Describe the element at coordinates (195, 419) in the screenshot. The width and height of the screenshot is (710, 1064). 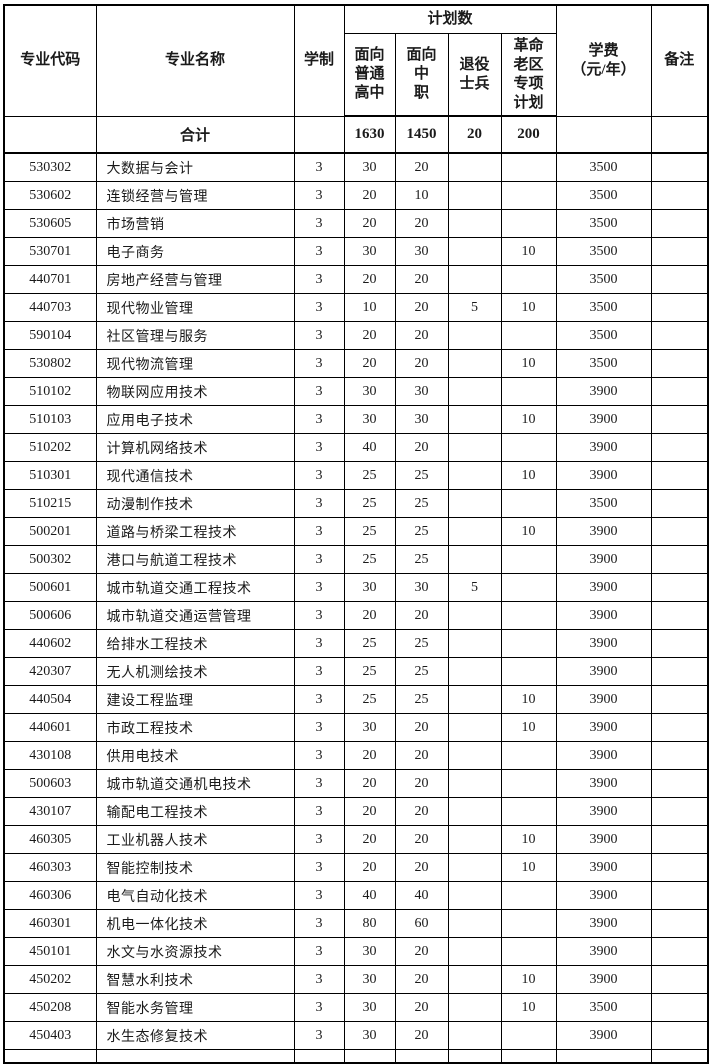
I see `cell-name: 应用电子技术` at that location.